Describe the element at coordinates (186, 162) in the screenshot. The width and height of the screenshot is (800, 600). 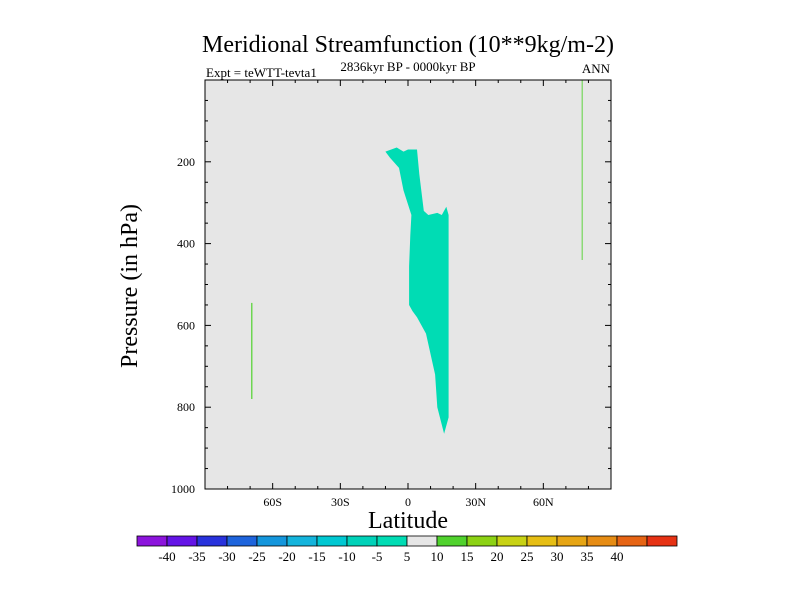
I see `y-tick-label: 200` at that location.